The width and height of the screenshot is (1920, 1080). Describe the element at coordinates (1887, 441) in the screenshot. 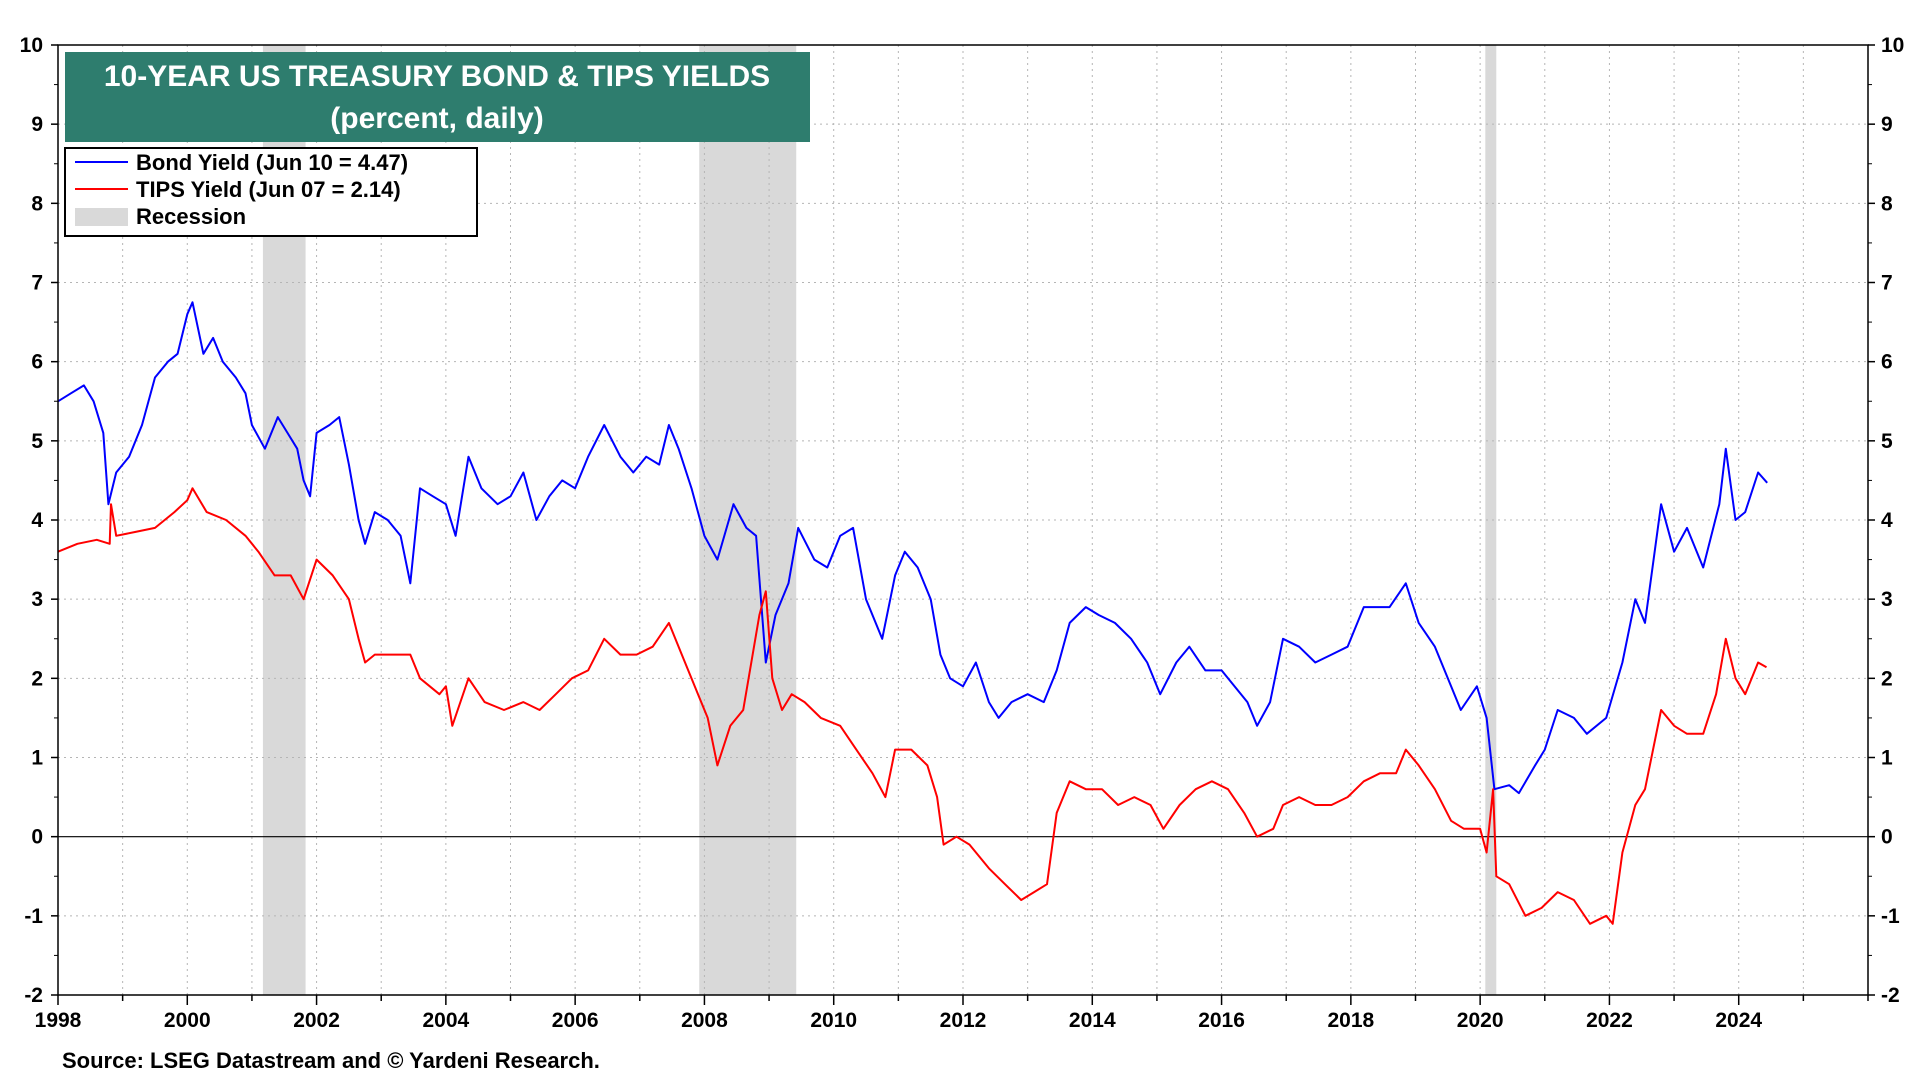

I see `y-tick-label-right: 5` at that location.